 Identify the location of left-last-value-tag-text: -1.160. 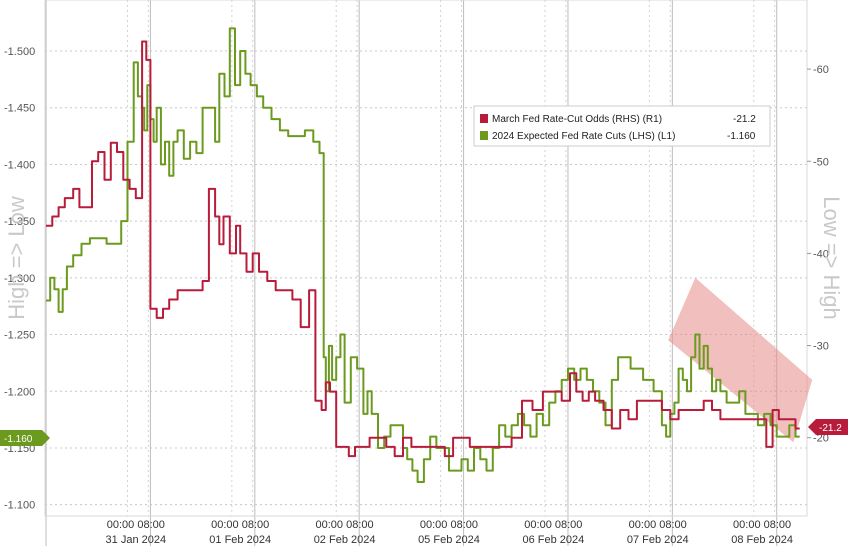
(18, 439).